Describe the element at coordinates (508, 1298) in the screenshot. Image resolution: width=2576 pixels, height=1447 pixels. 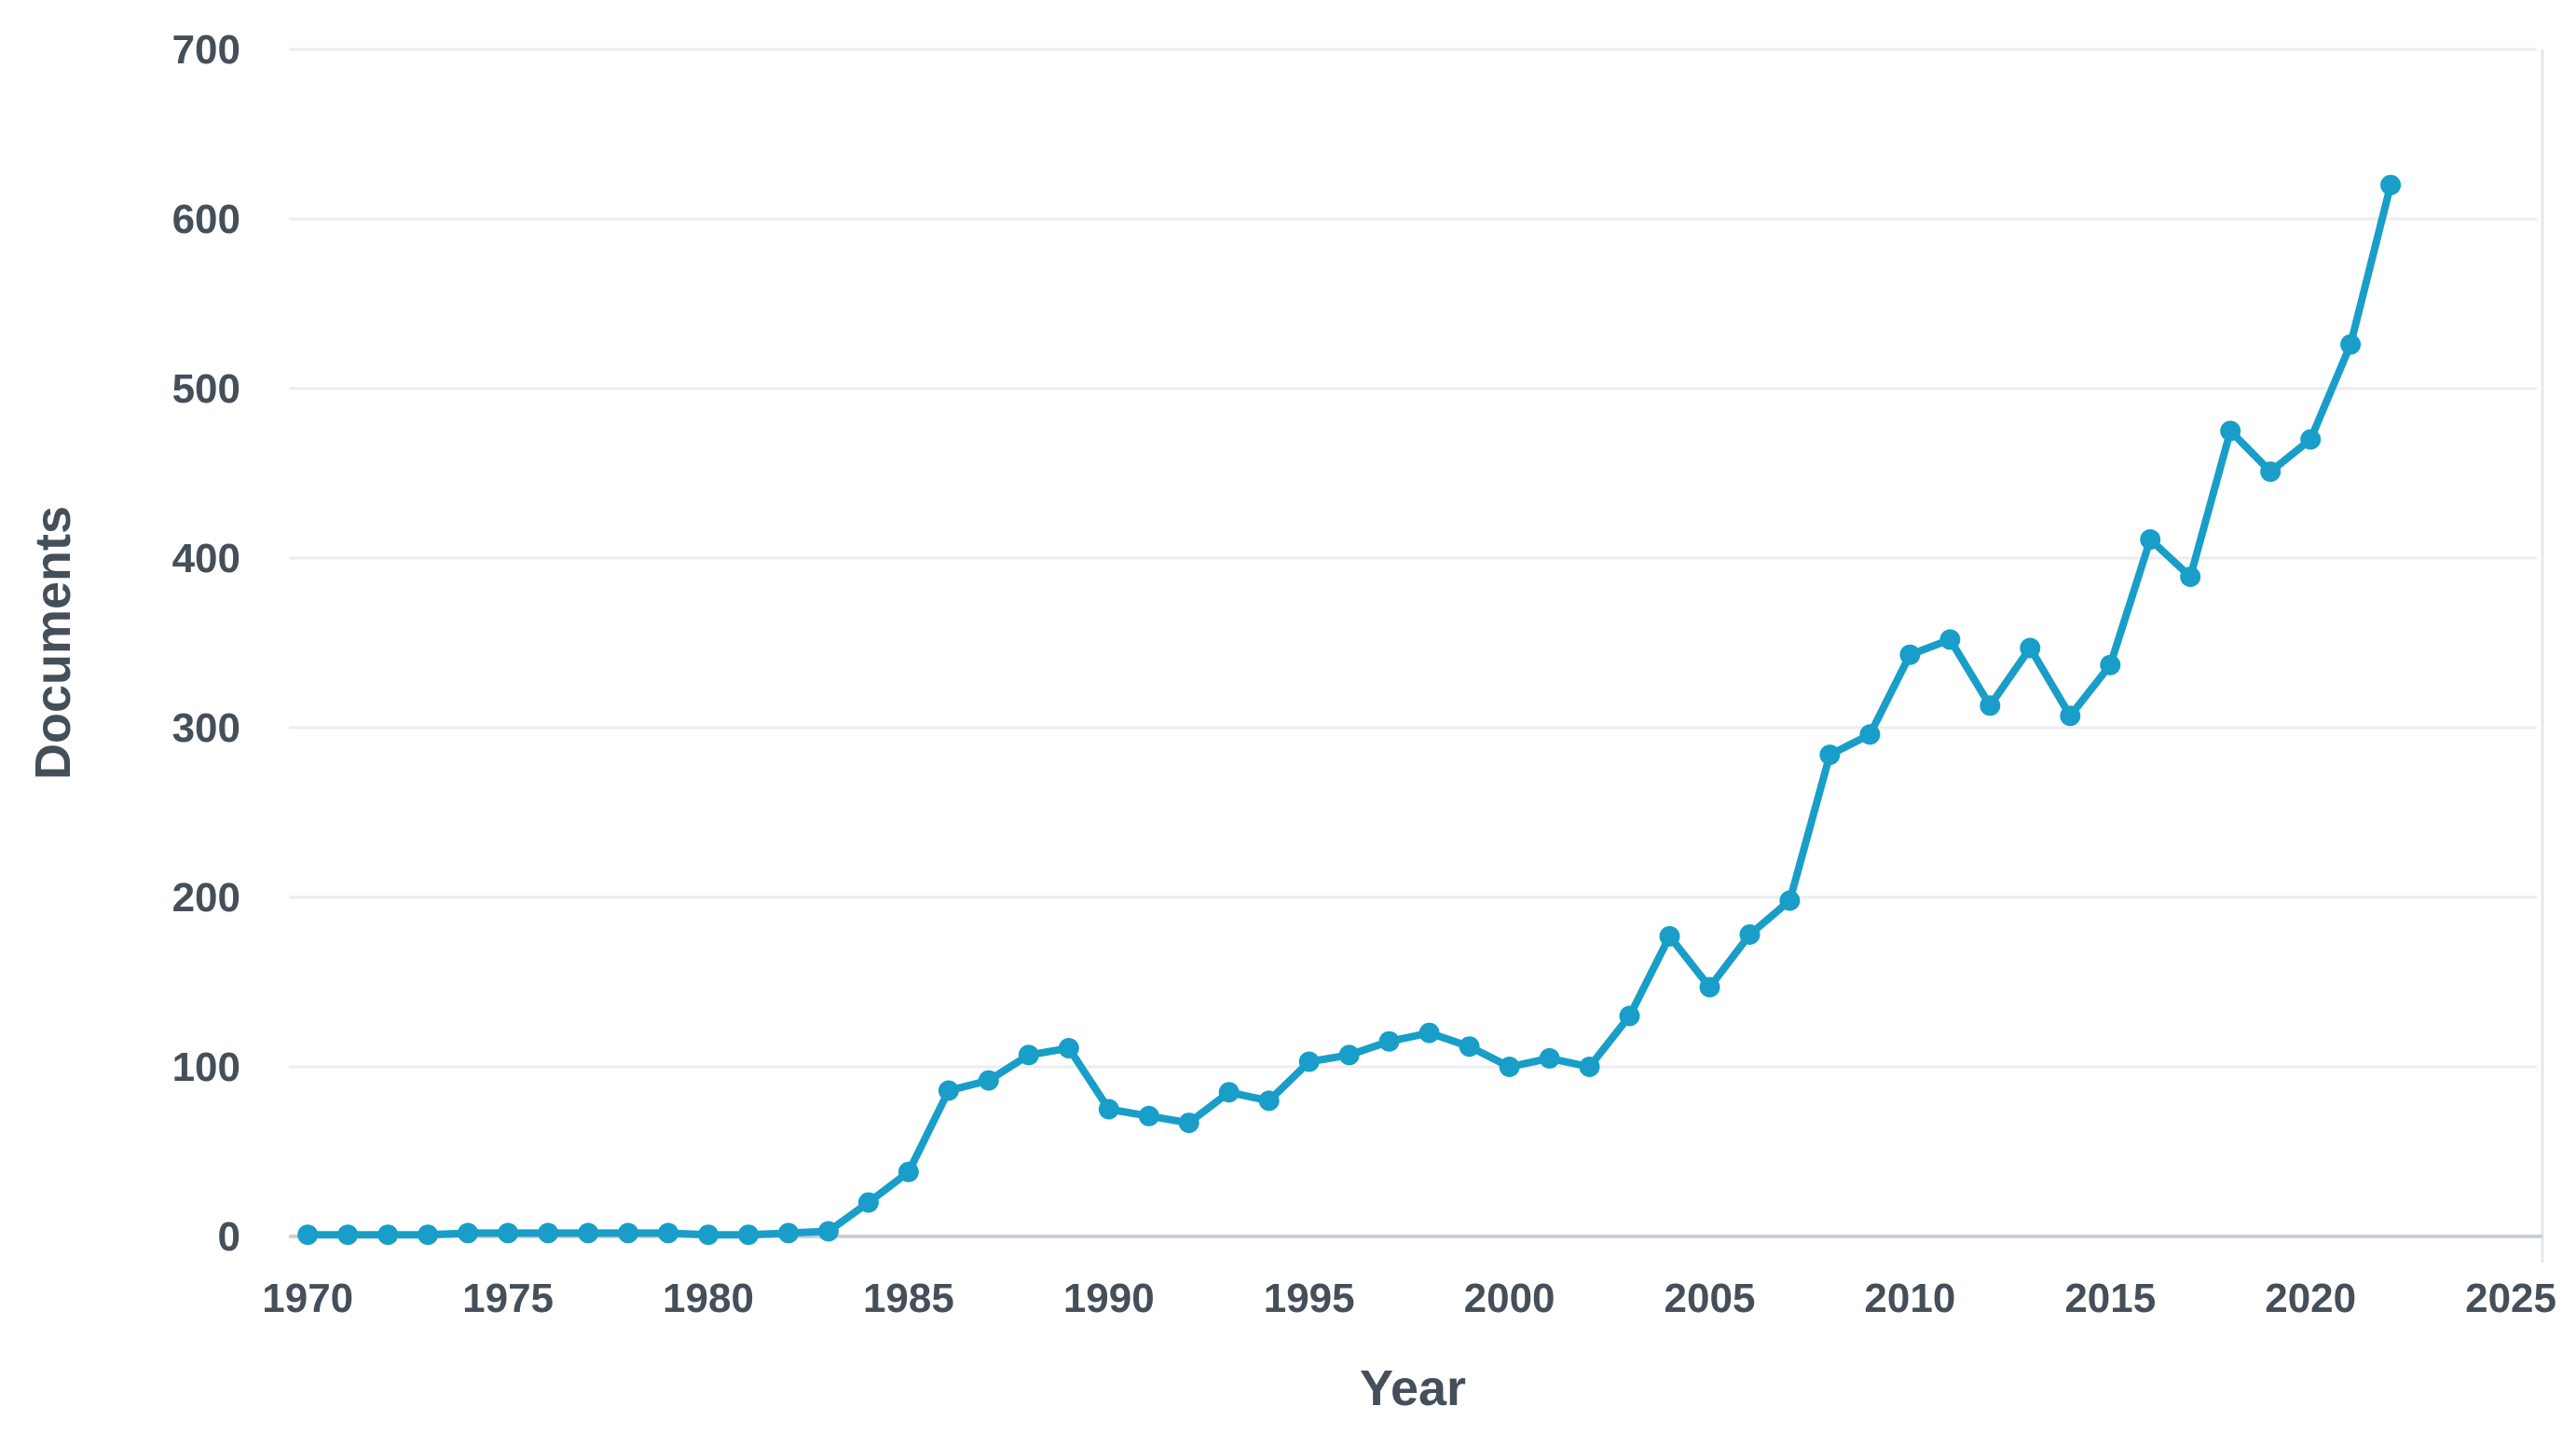
I see `x-tick-label: 1975` at that location.